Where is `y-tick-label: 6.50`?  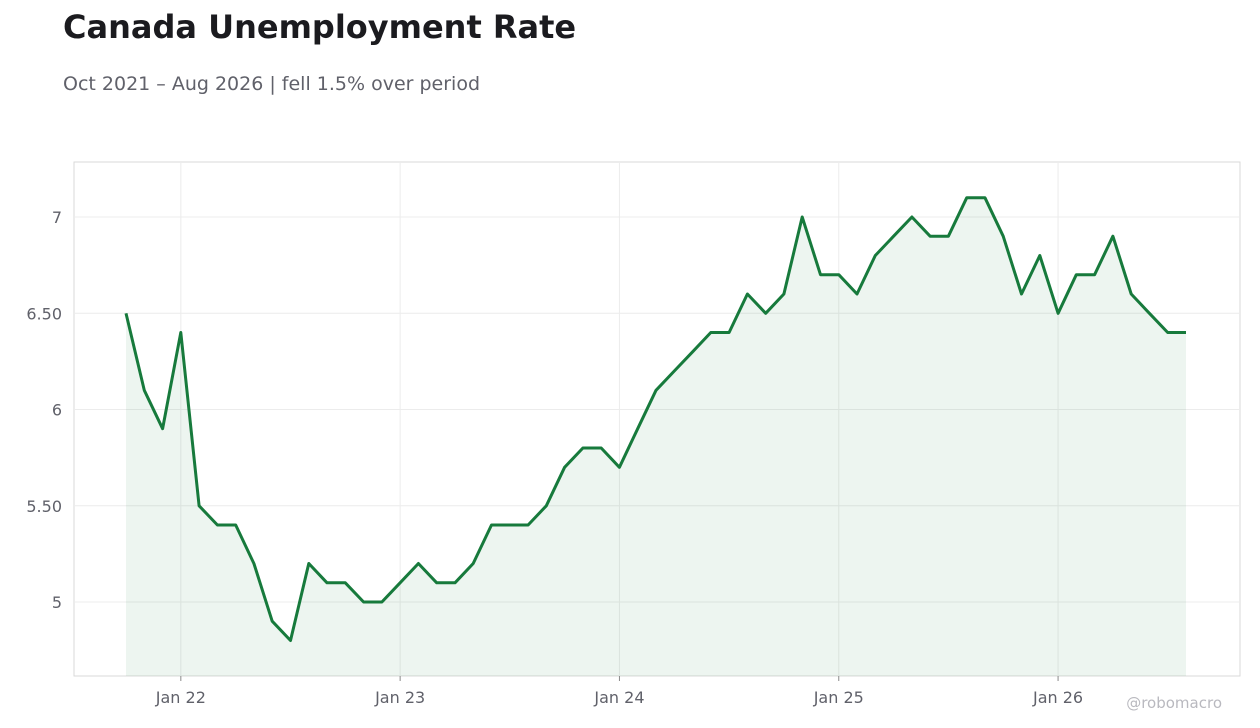
y-tick-label: 6.50 is located at coordinates (44, 313).